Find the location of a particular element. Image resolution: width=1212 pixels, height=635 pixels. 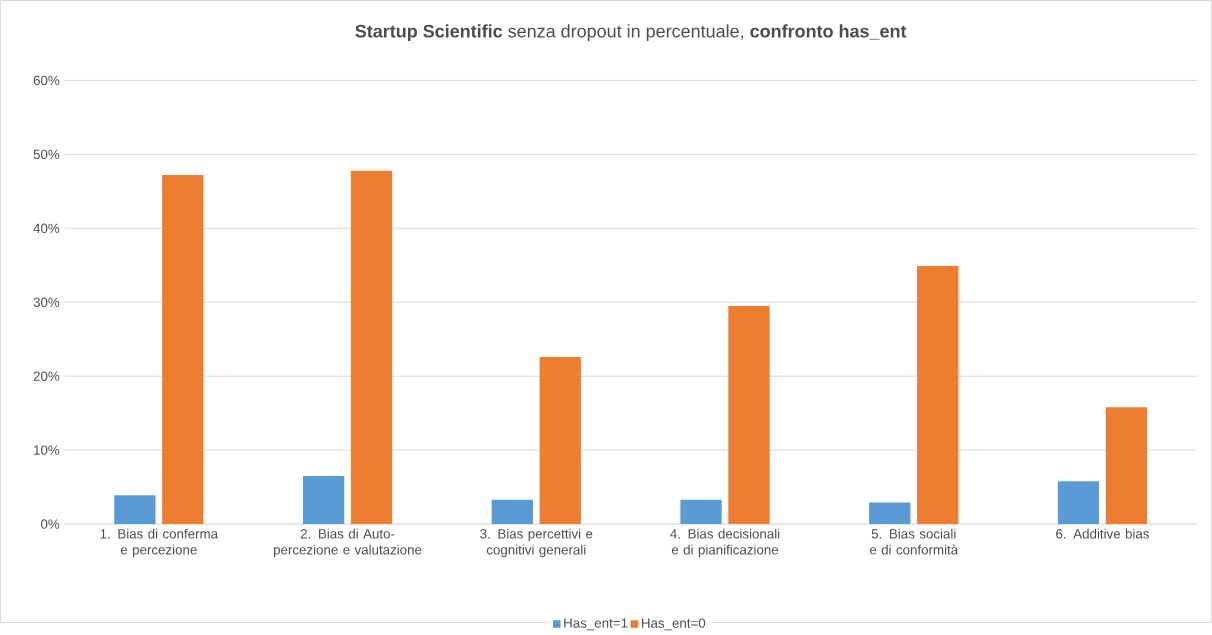

x-tick-label: 3. Bias percettivi e cognitivi generali is located at coordinates (536, 543).